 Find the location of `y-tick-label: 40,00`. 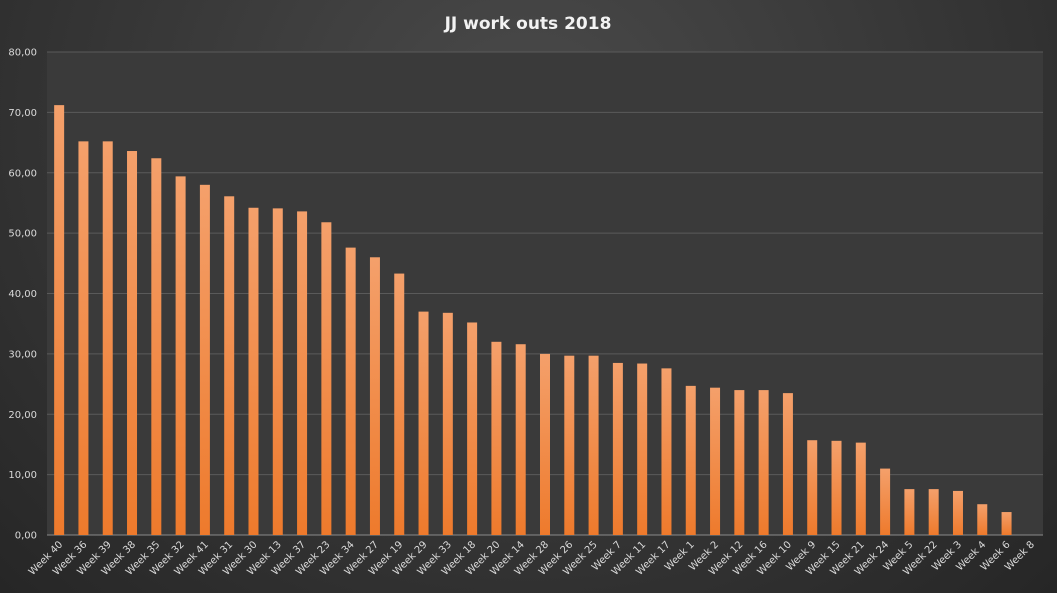

y-tick-label: 40,00 is located at coordinates (22, 294).